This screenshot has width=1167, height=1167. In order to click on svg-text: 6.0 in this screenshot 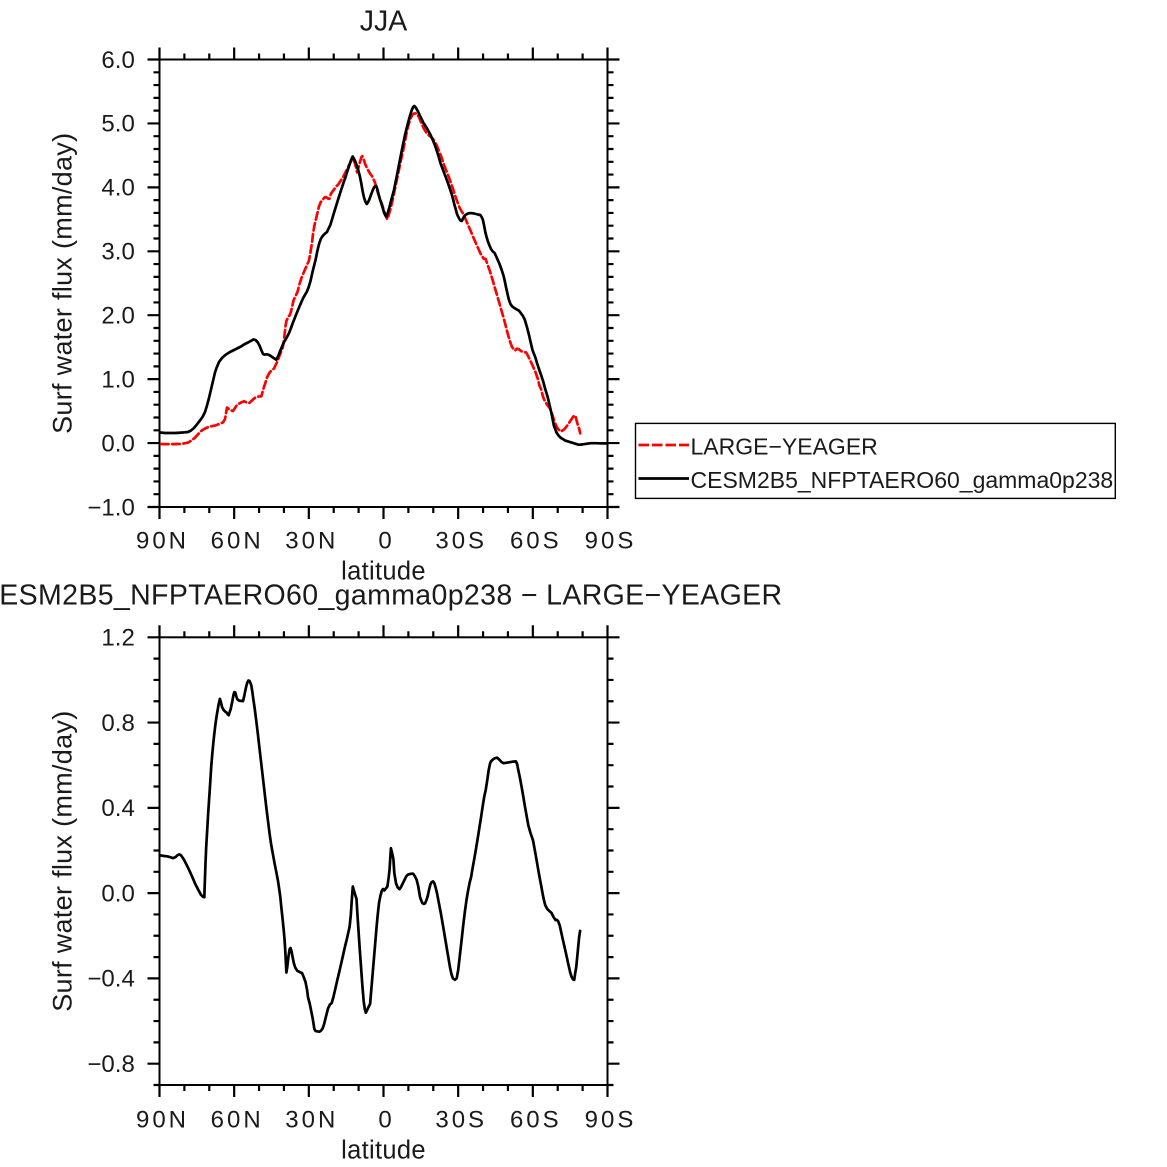, I will do `click(117, 60)`.